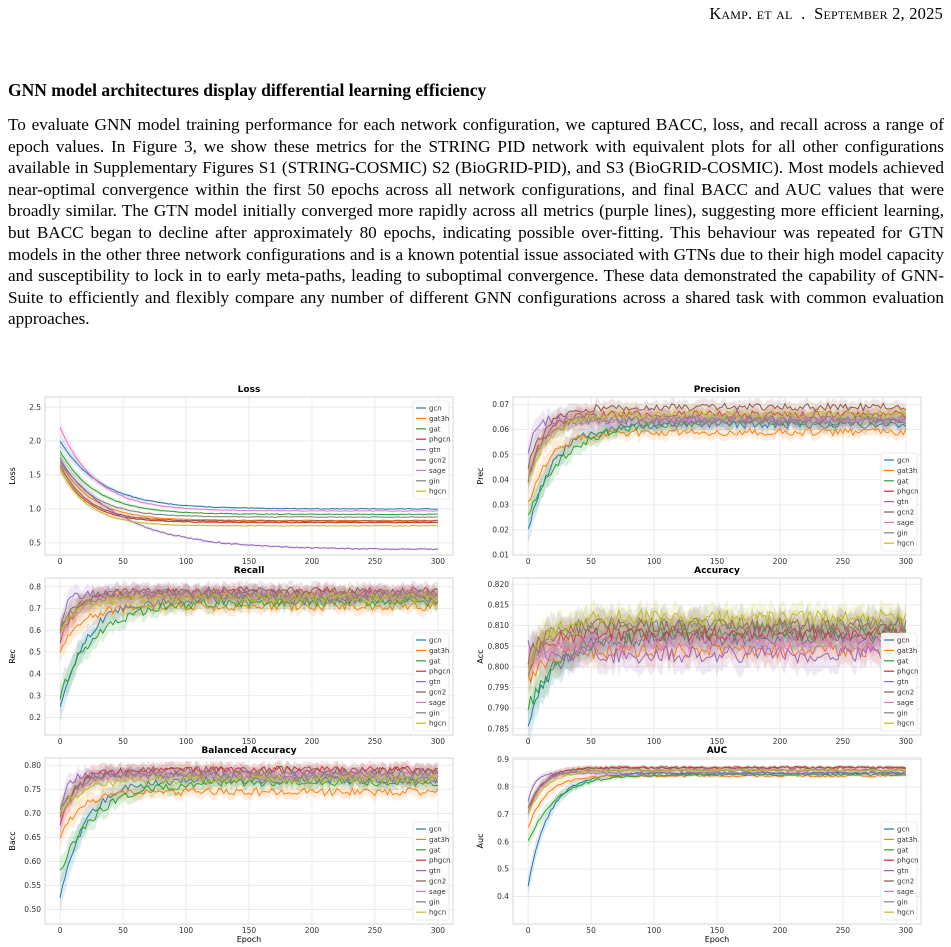 The image size is (951, 947). Describe the element at coordinates (717, 390) in the screenshot. I see `chart-title: Precision` at that location.